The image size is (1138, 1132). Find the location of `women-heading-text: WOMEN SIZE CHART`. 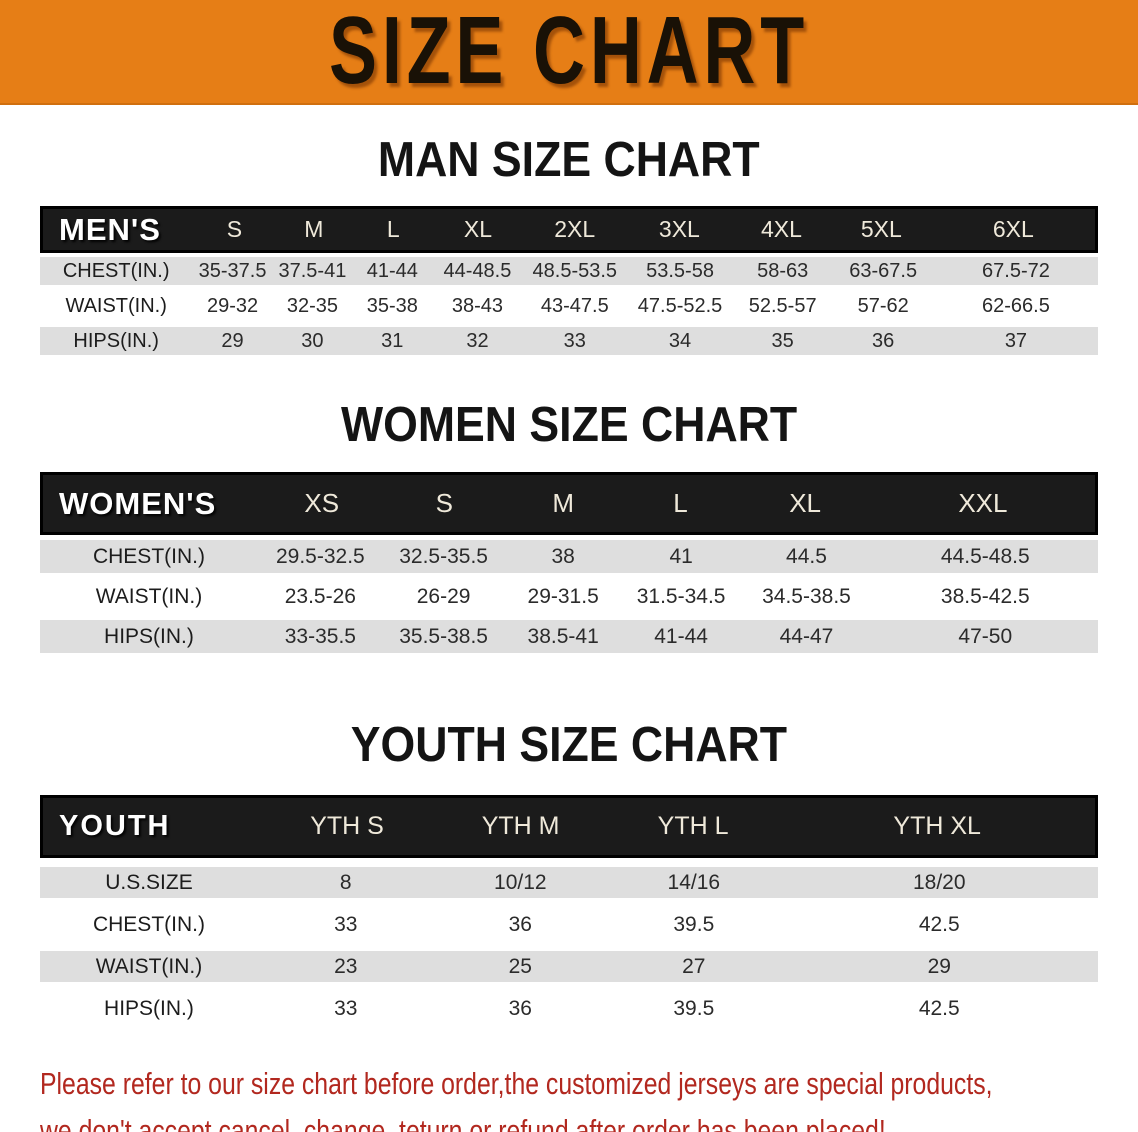

women-heading-text: WOMEN SIZE CHART is located at coordinates (569, 424).